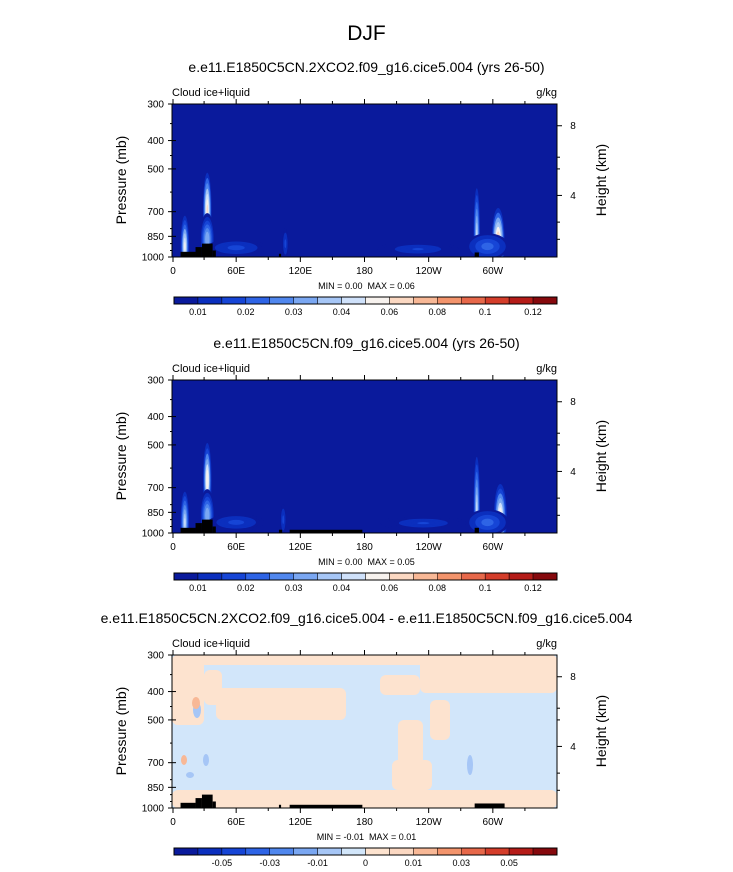 Image resolution: width=733 pixels, height=872 pixels. Describe the element at coordinates (381, 562) in the screenshot. I see `panel-2-max-label: MAX =` at that location.